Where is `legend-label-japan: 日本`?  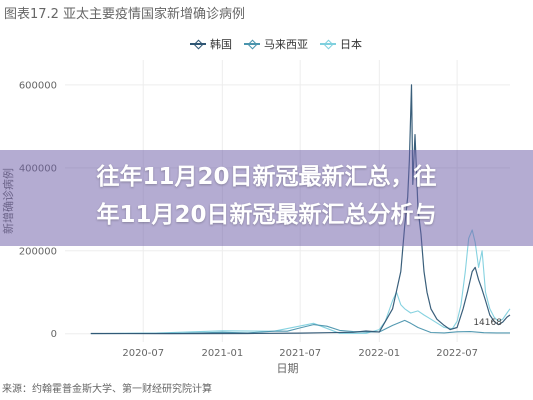
legend-label-japan: 日本 is located at coordinates (351, 44).